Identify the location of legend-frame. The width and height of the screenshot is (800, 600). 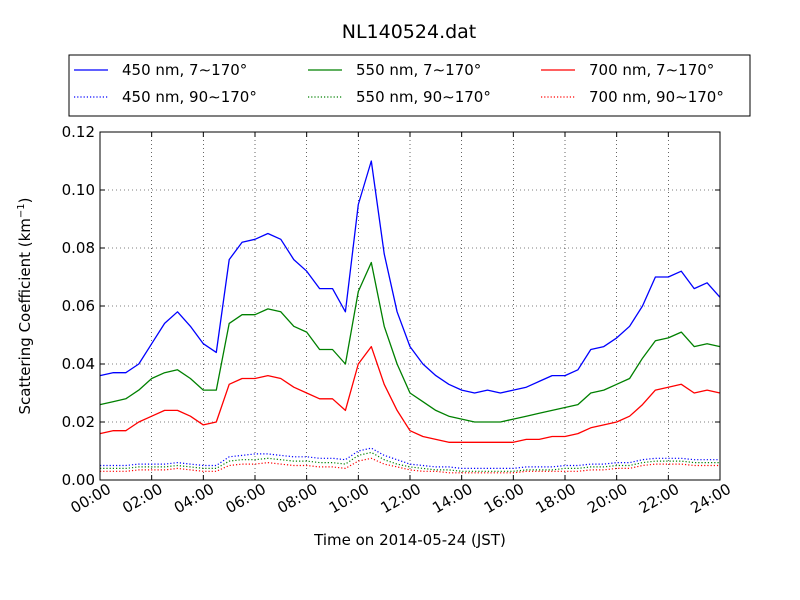
(409, 85).